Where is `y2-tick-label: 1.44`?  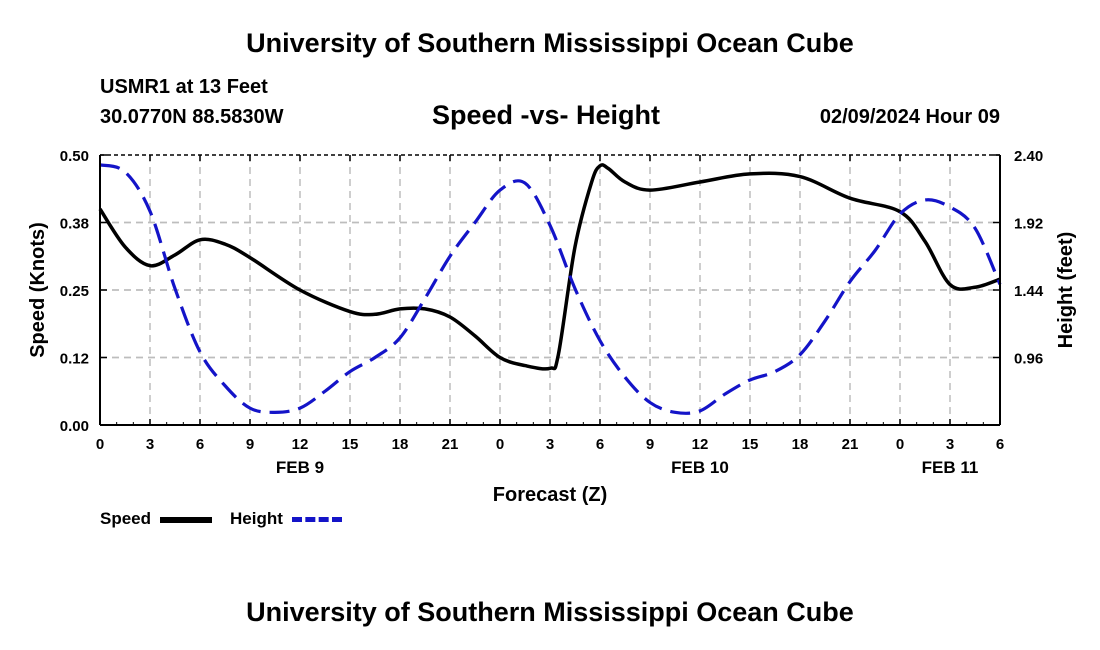 y2-tick-label: 1.44 is located at coordinates (1029, 291).